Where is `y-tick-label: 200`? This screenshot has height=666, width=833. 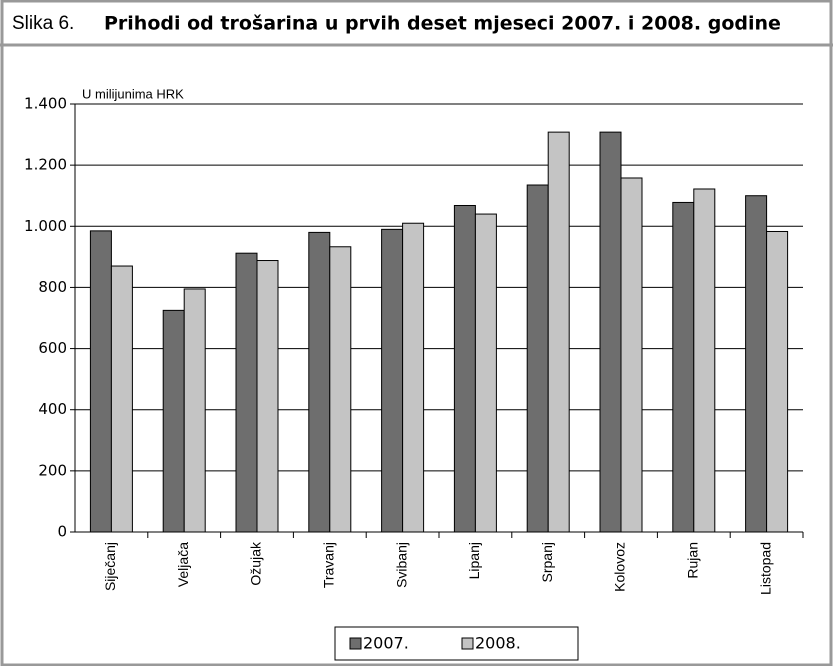
y-tick-label: 200 is located at coordinates (52, 470).